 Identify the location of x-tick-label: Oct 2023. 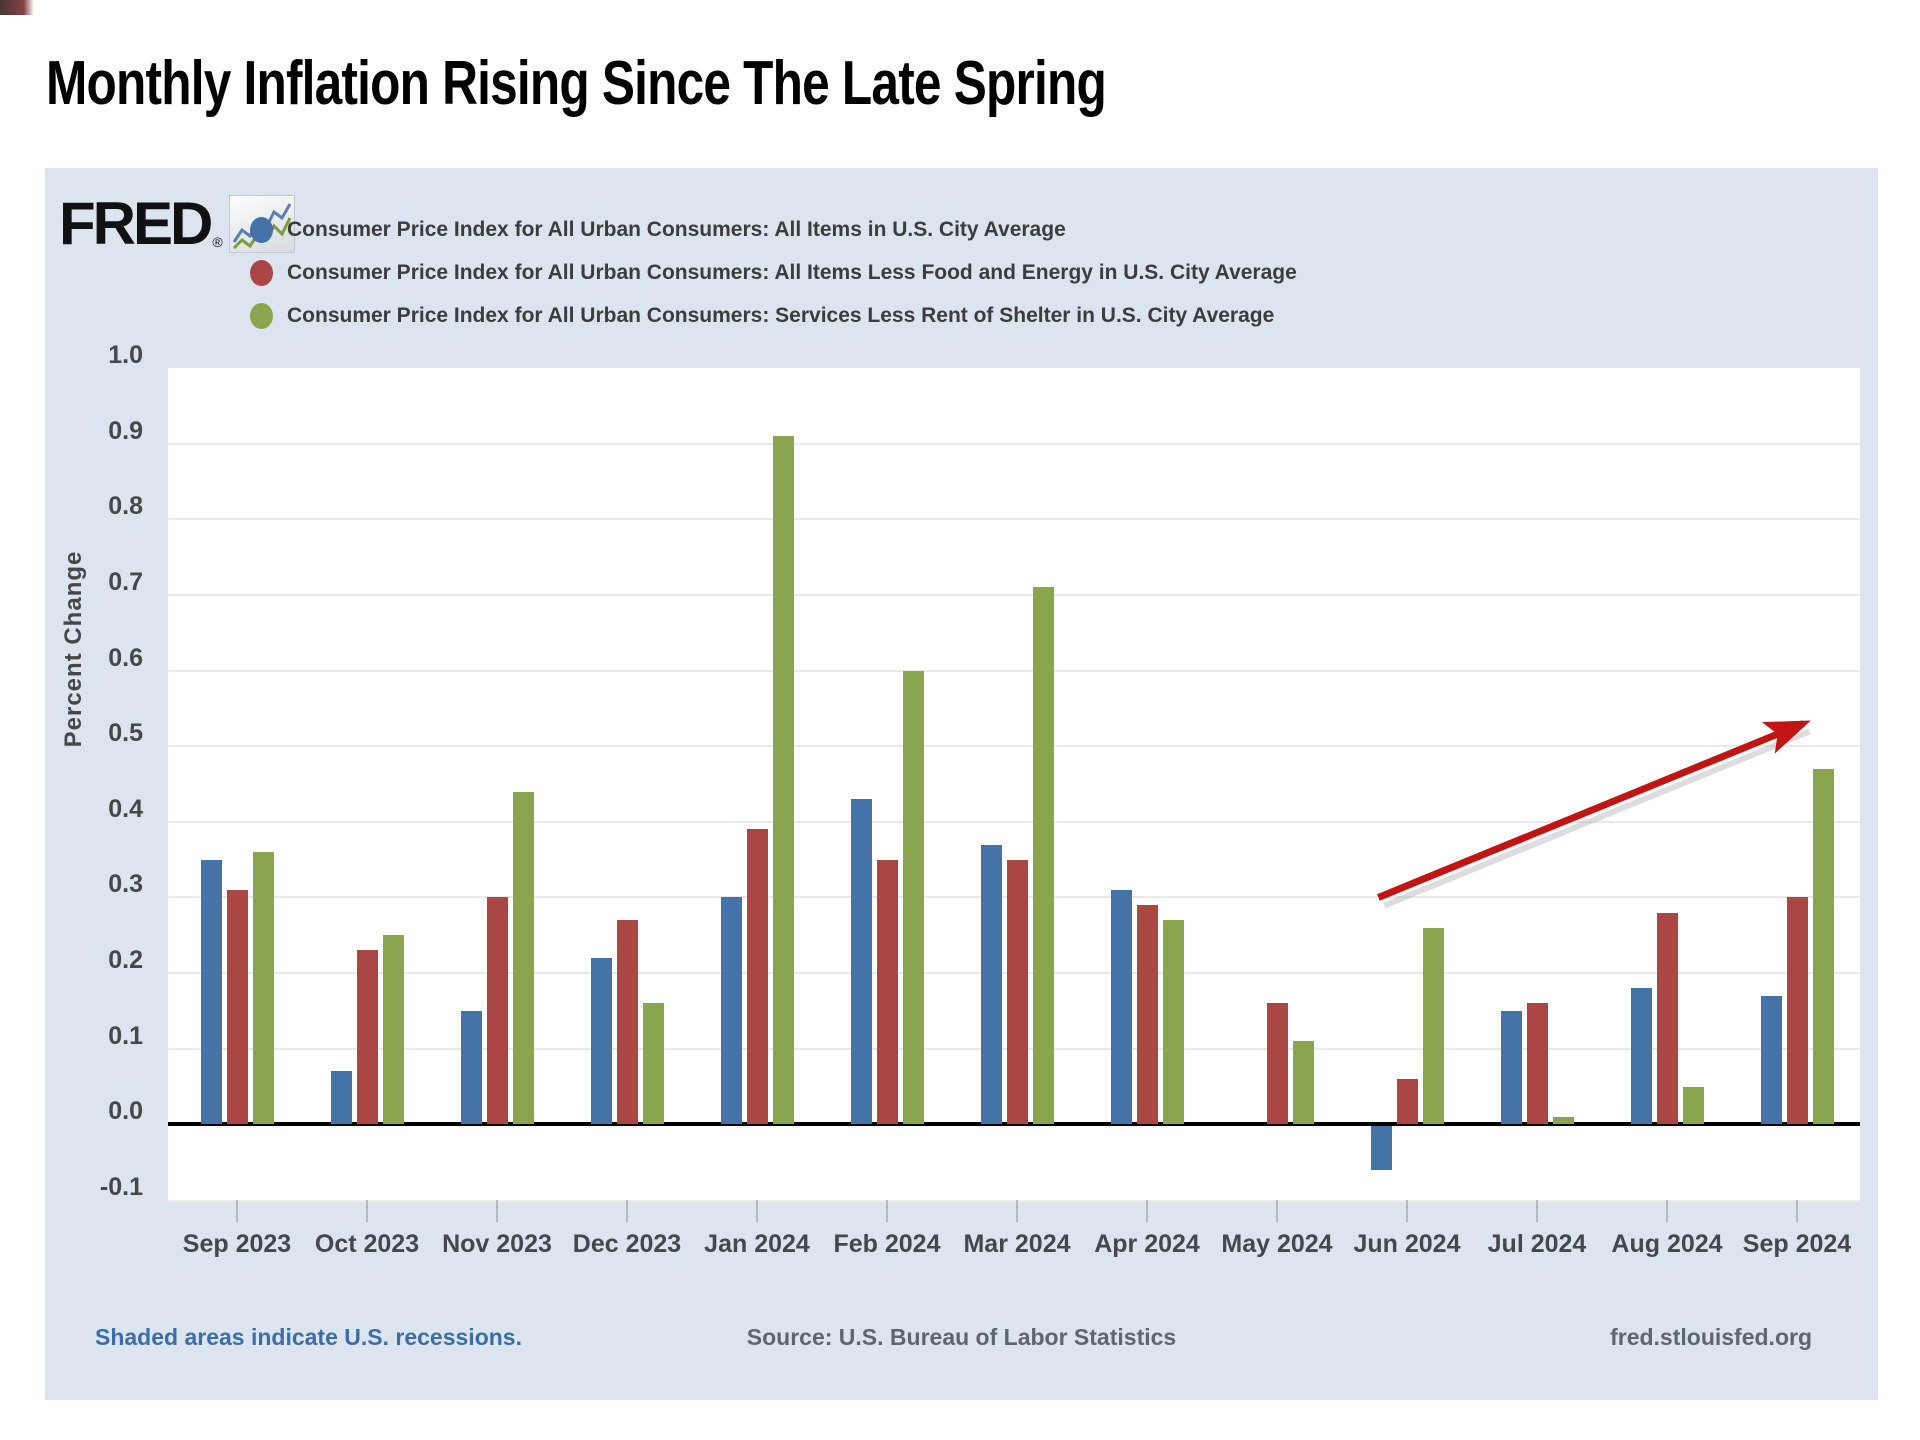
(367, 1244).